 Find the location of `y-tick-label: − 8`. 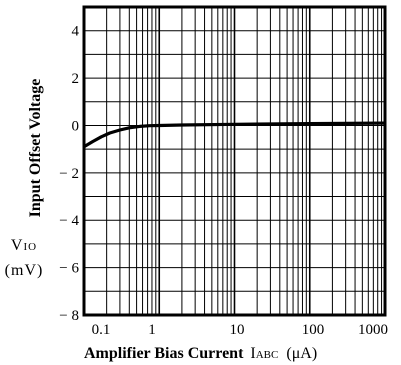

y-tick-label: − 8 is located at coordinates (69, 316).